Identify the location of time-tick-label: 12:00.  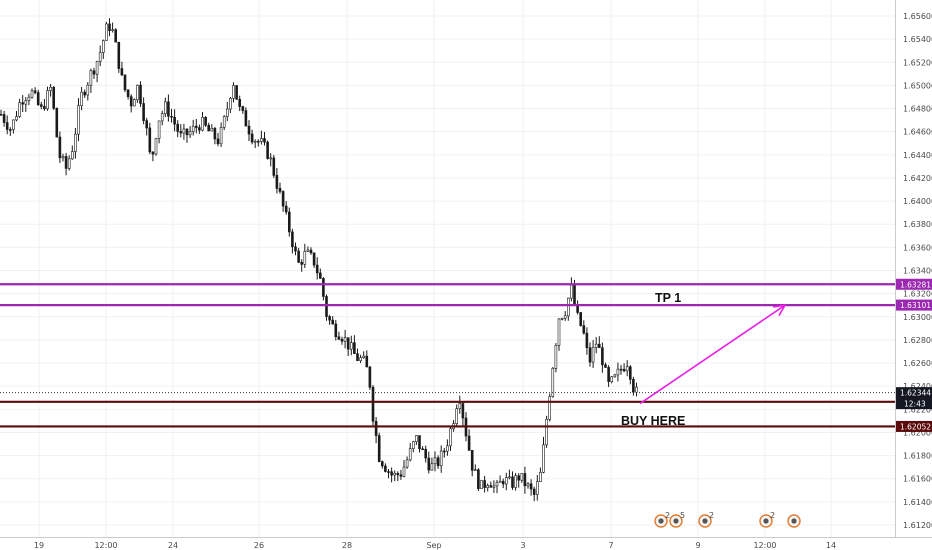
(764, 545).